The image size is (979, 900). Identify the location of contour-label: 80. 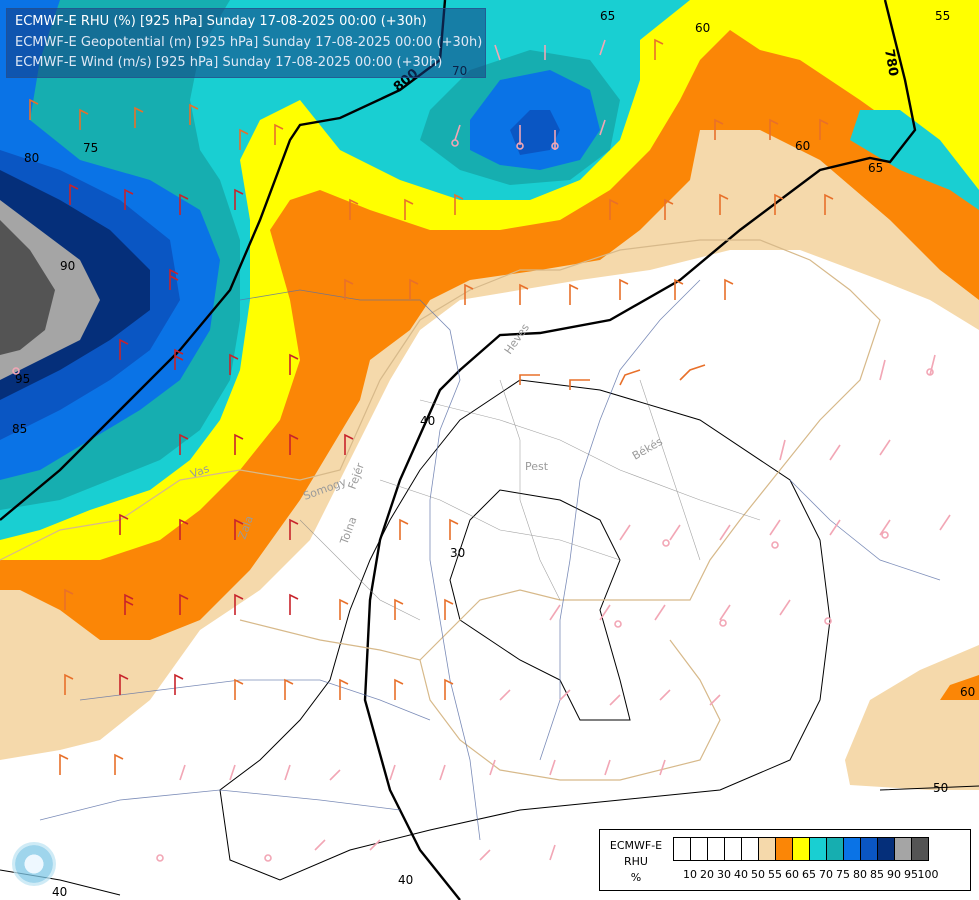
(31, 158).